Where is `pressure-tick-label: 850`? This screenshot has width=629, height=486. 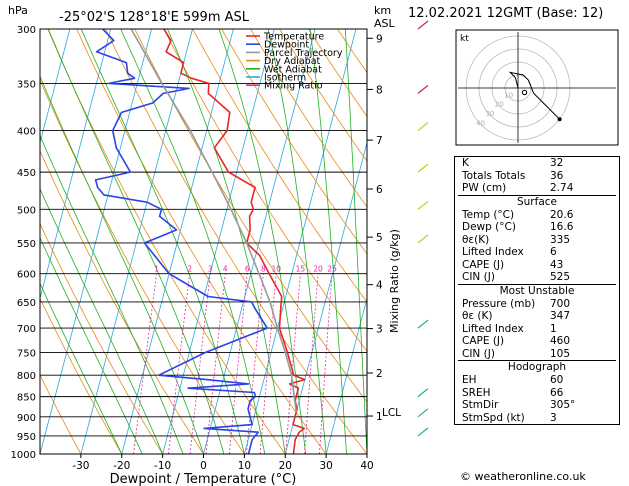
pressure-tick-label: 850 is located at coordinates (26, 398).